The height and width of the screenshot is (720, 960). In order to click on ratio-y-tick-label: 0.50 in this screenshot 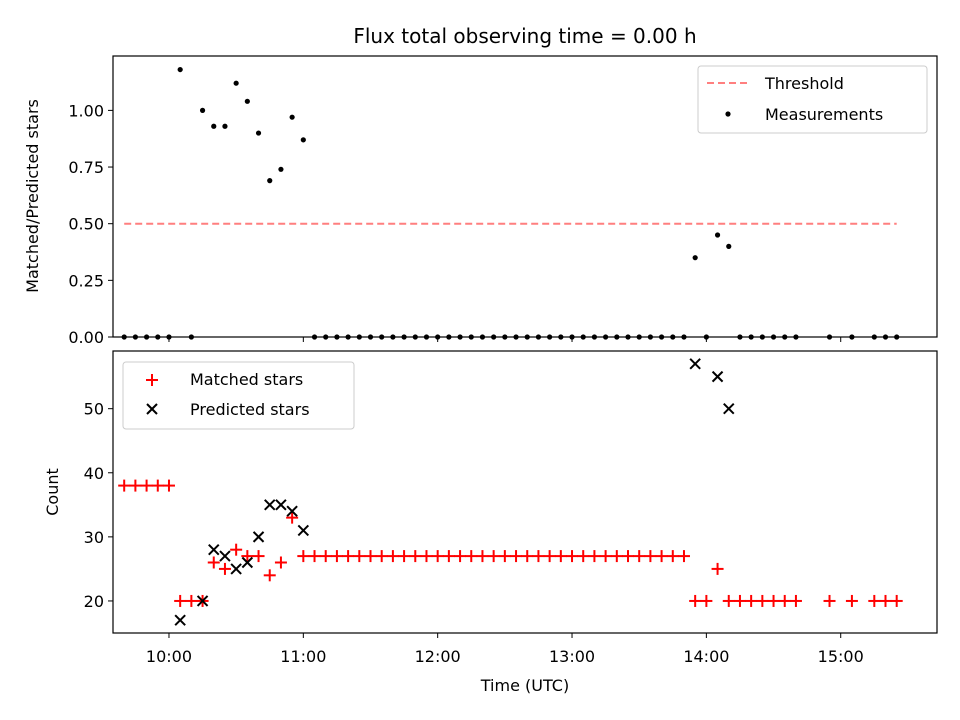, I will do `click(86, 224)`.